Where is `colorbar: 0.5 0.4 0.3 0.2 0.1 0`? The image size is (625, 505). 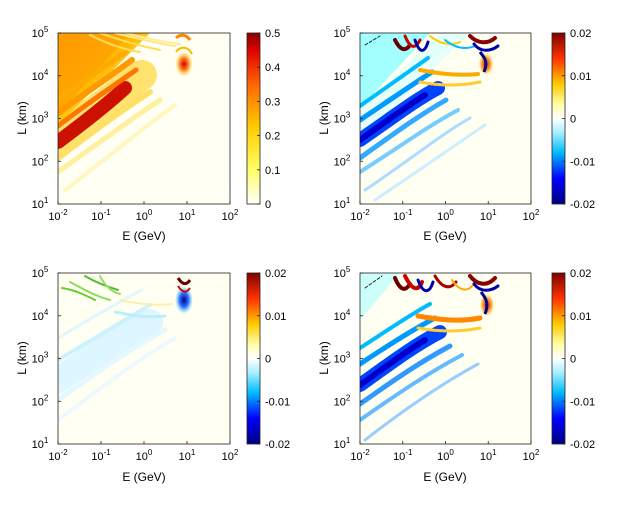 colorbar: 0.5 0.4 0.3 0.2 0.1 0 is located at coordinates (263, 119).